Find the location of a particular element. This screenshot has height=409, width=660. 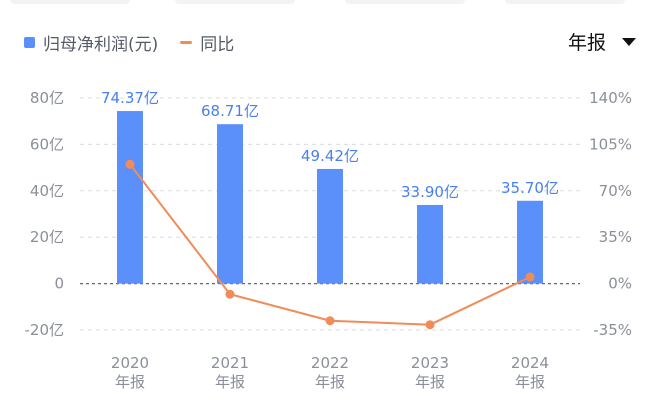

right-axis-tick-label: -35% is located at coordinates (612, 330).